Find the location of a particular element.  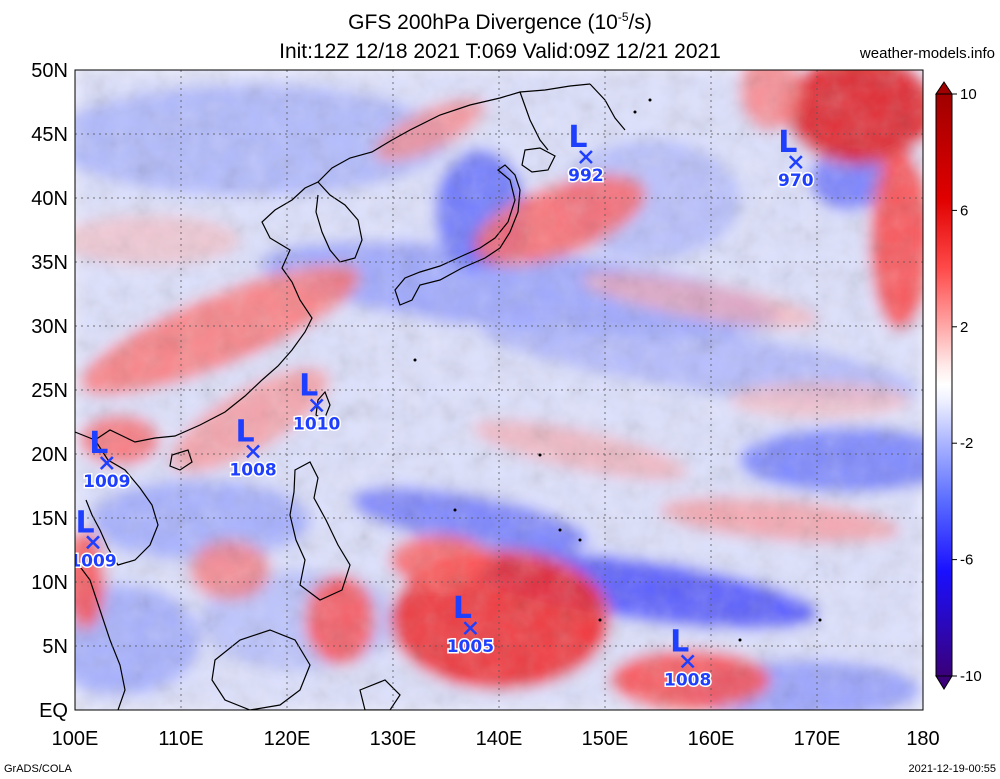

low-pressure-label: 1010 is located at coordinates (316, 424).